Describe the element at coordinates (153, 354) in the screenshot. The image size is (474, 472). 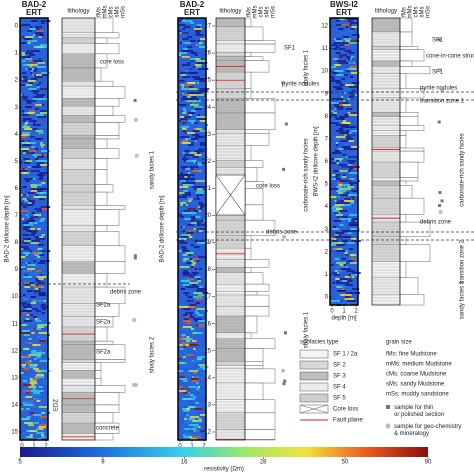
I see `facies-annotation: shaly facies 2` at that location.